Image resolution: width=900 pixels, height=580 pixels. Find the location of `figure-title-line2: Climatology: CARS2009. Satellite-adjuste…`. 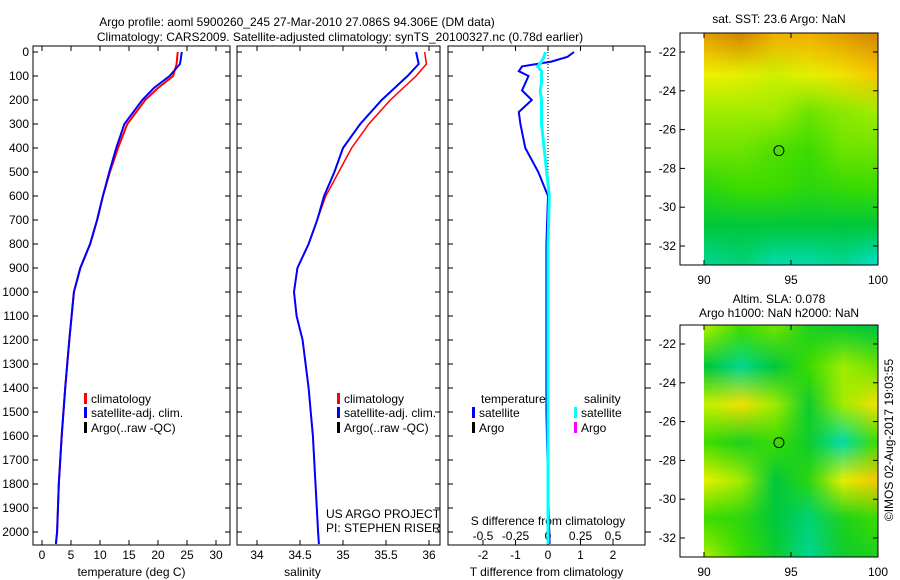

figure-title-line2: Climatology: CARS2009. Satellite-adjuste… is located at coordinates (340, 37).